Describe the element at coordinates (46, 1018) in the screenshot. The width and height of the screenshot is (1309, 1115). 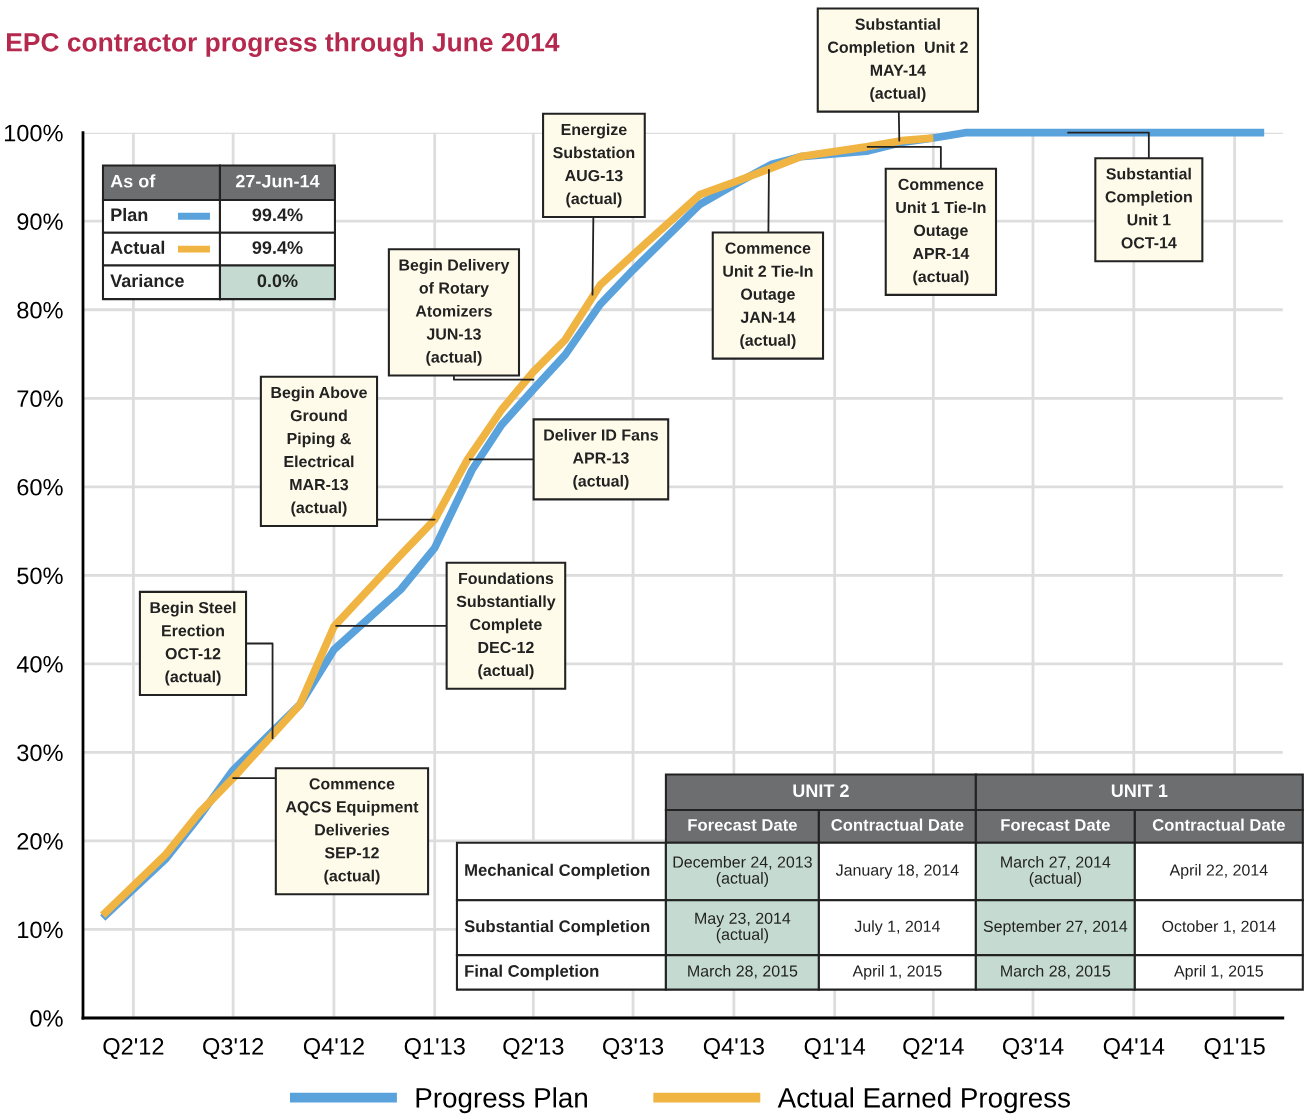
I see `y-tick-label: 0%` at that location.